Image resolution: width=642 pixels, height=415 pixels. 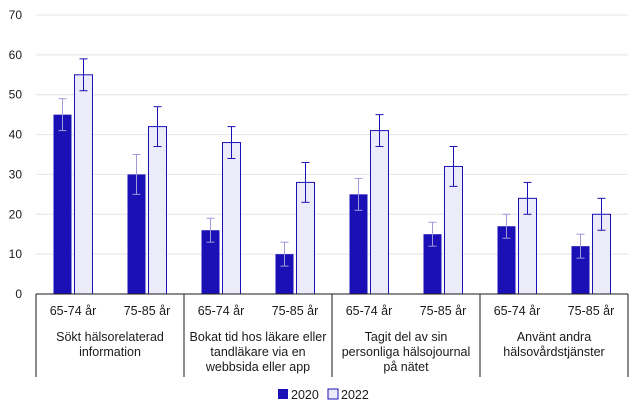 I want to click on y-tick-label: 10, so click(x=16, y=254).